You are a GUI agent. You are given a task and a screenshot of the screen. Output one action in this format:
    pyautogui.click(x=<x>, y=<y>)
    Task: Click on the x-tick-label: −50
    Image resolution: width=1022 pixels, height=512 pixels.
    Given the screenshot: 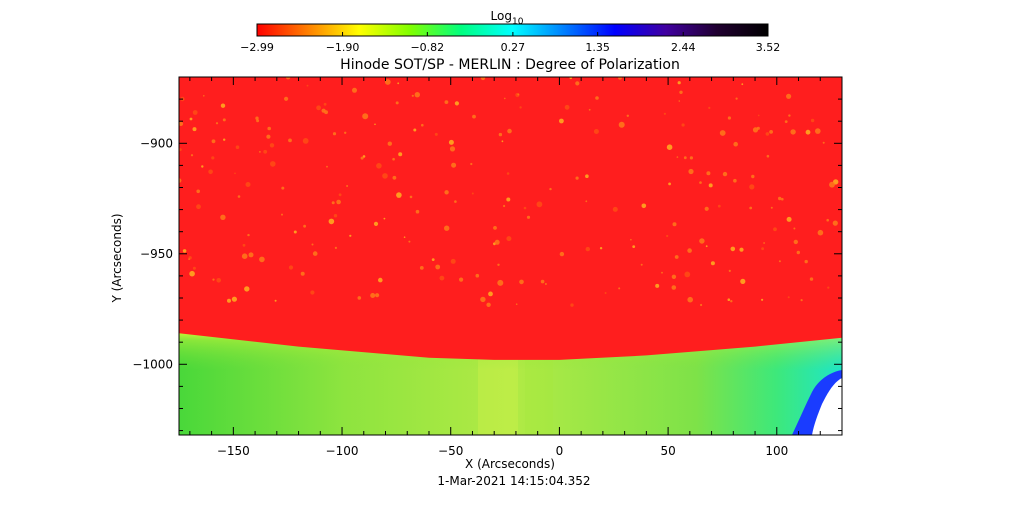 What is the action you would take?
    pyautogui.click(x=450, y=451)
    